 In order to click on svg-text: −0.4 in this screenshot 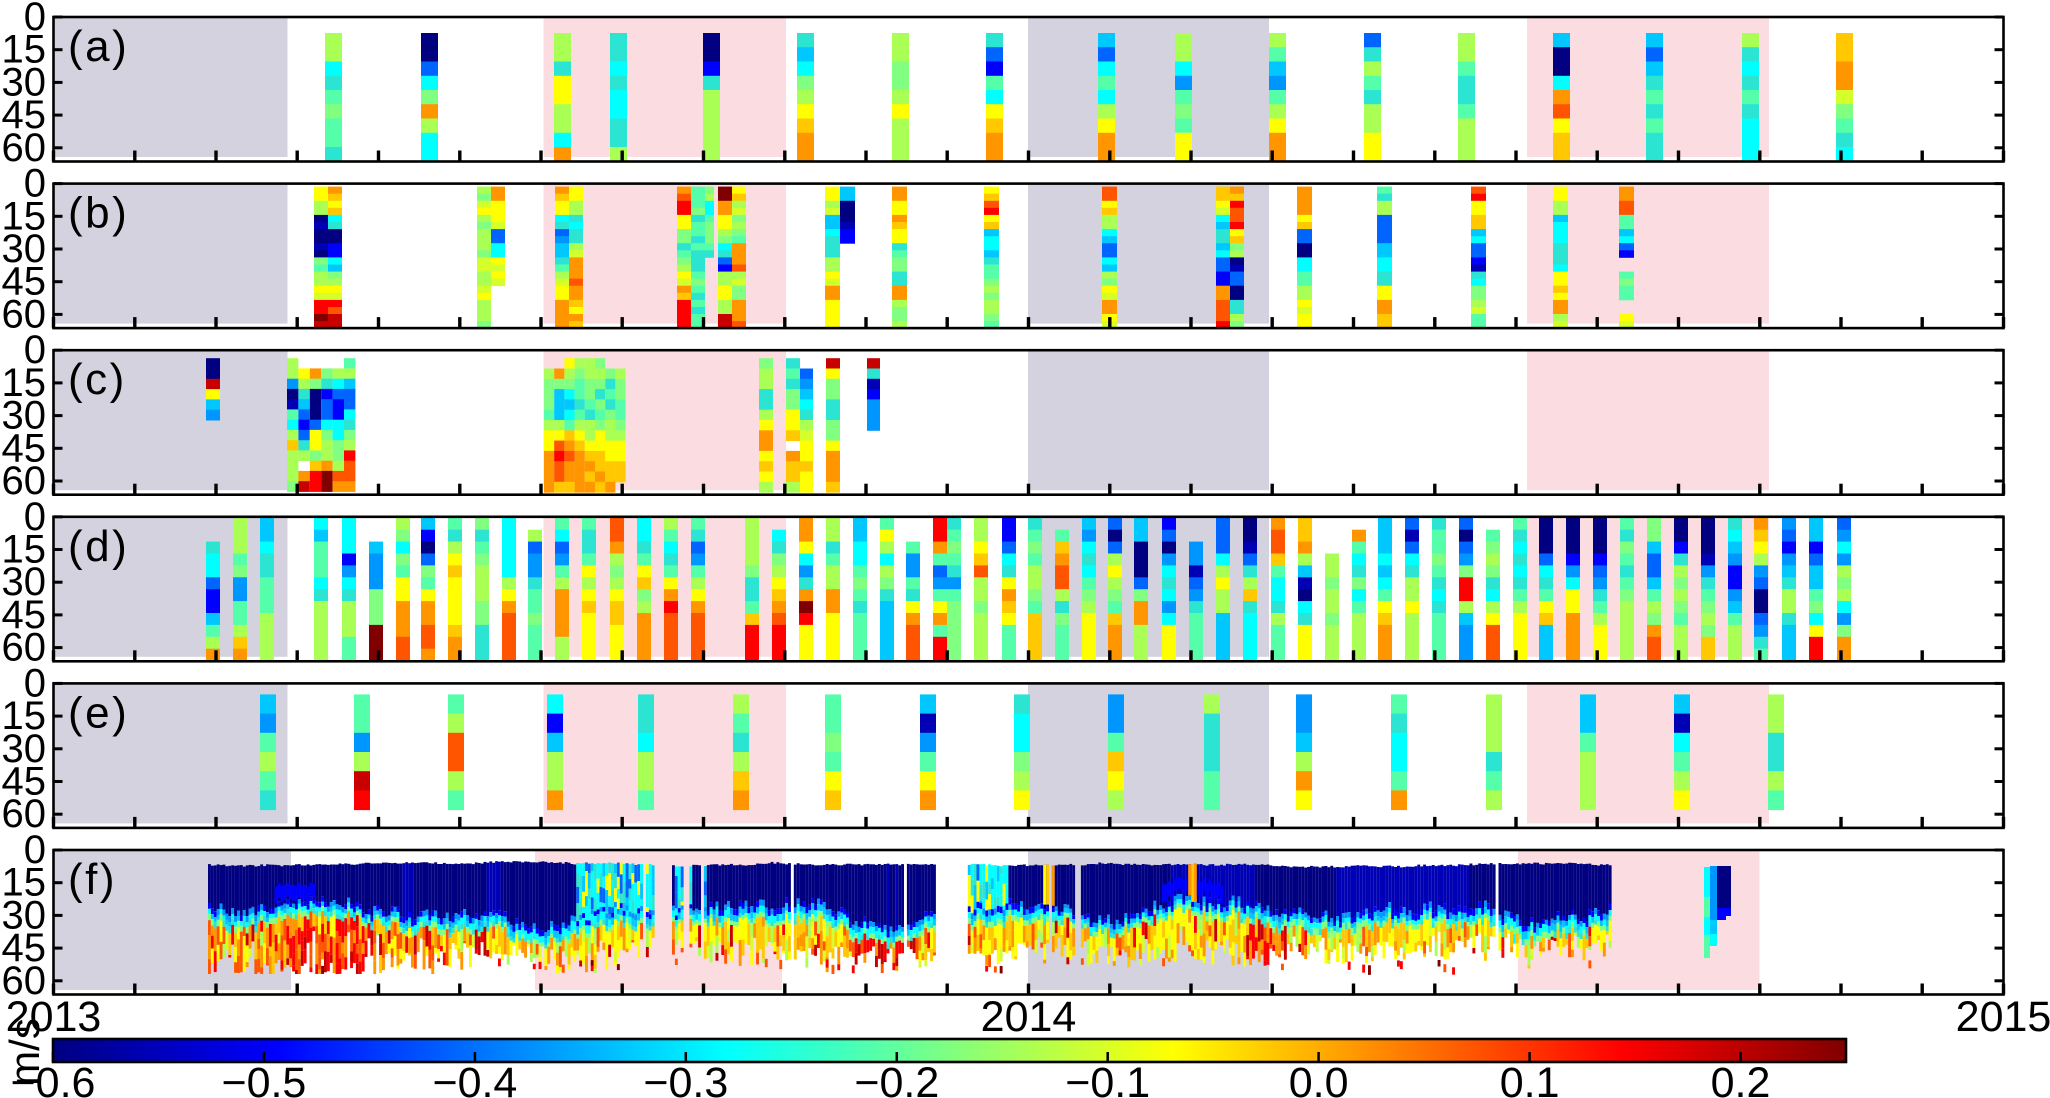, I will do `click(474, 1078)`.